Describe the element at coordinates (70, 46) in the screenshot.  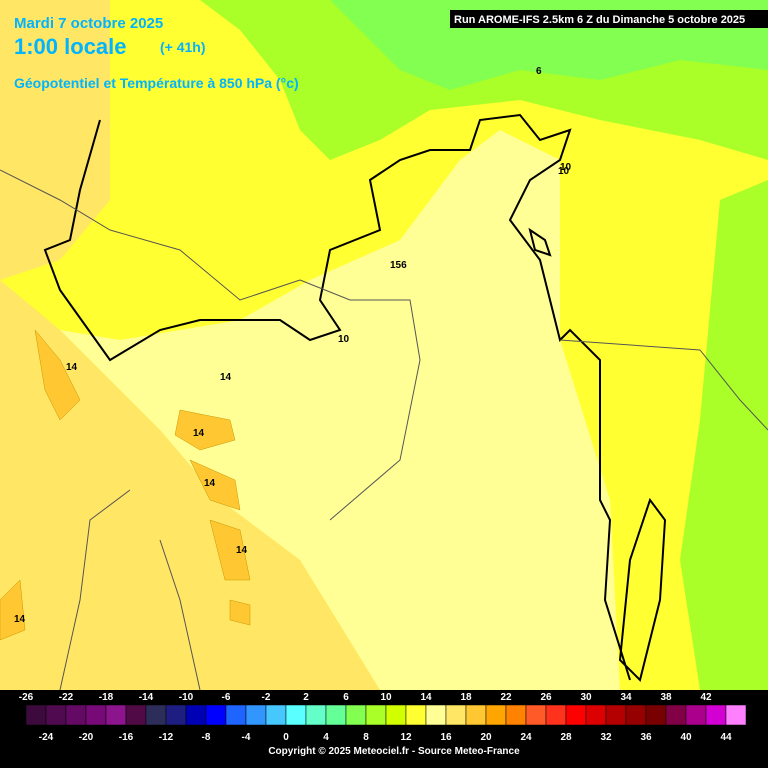
I see `time-title: 1:00 locale` at that location.